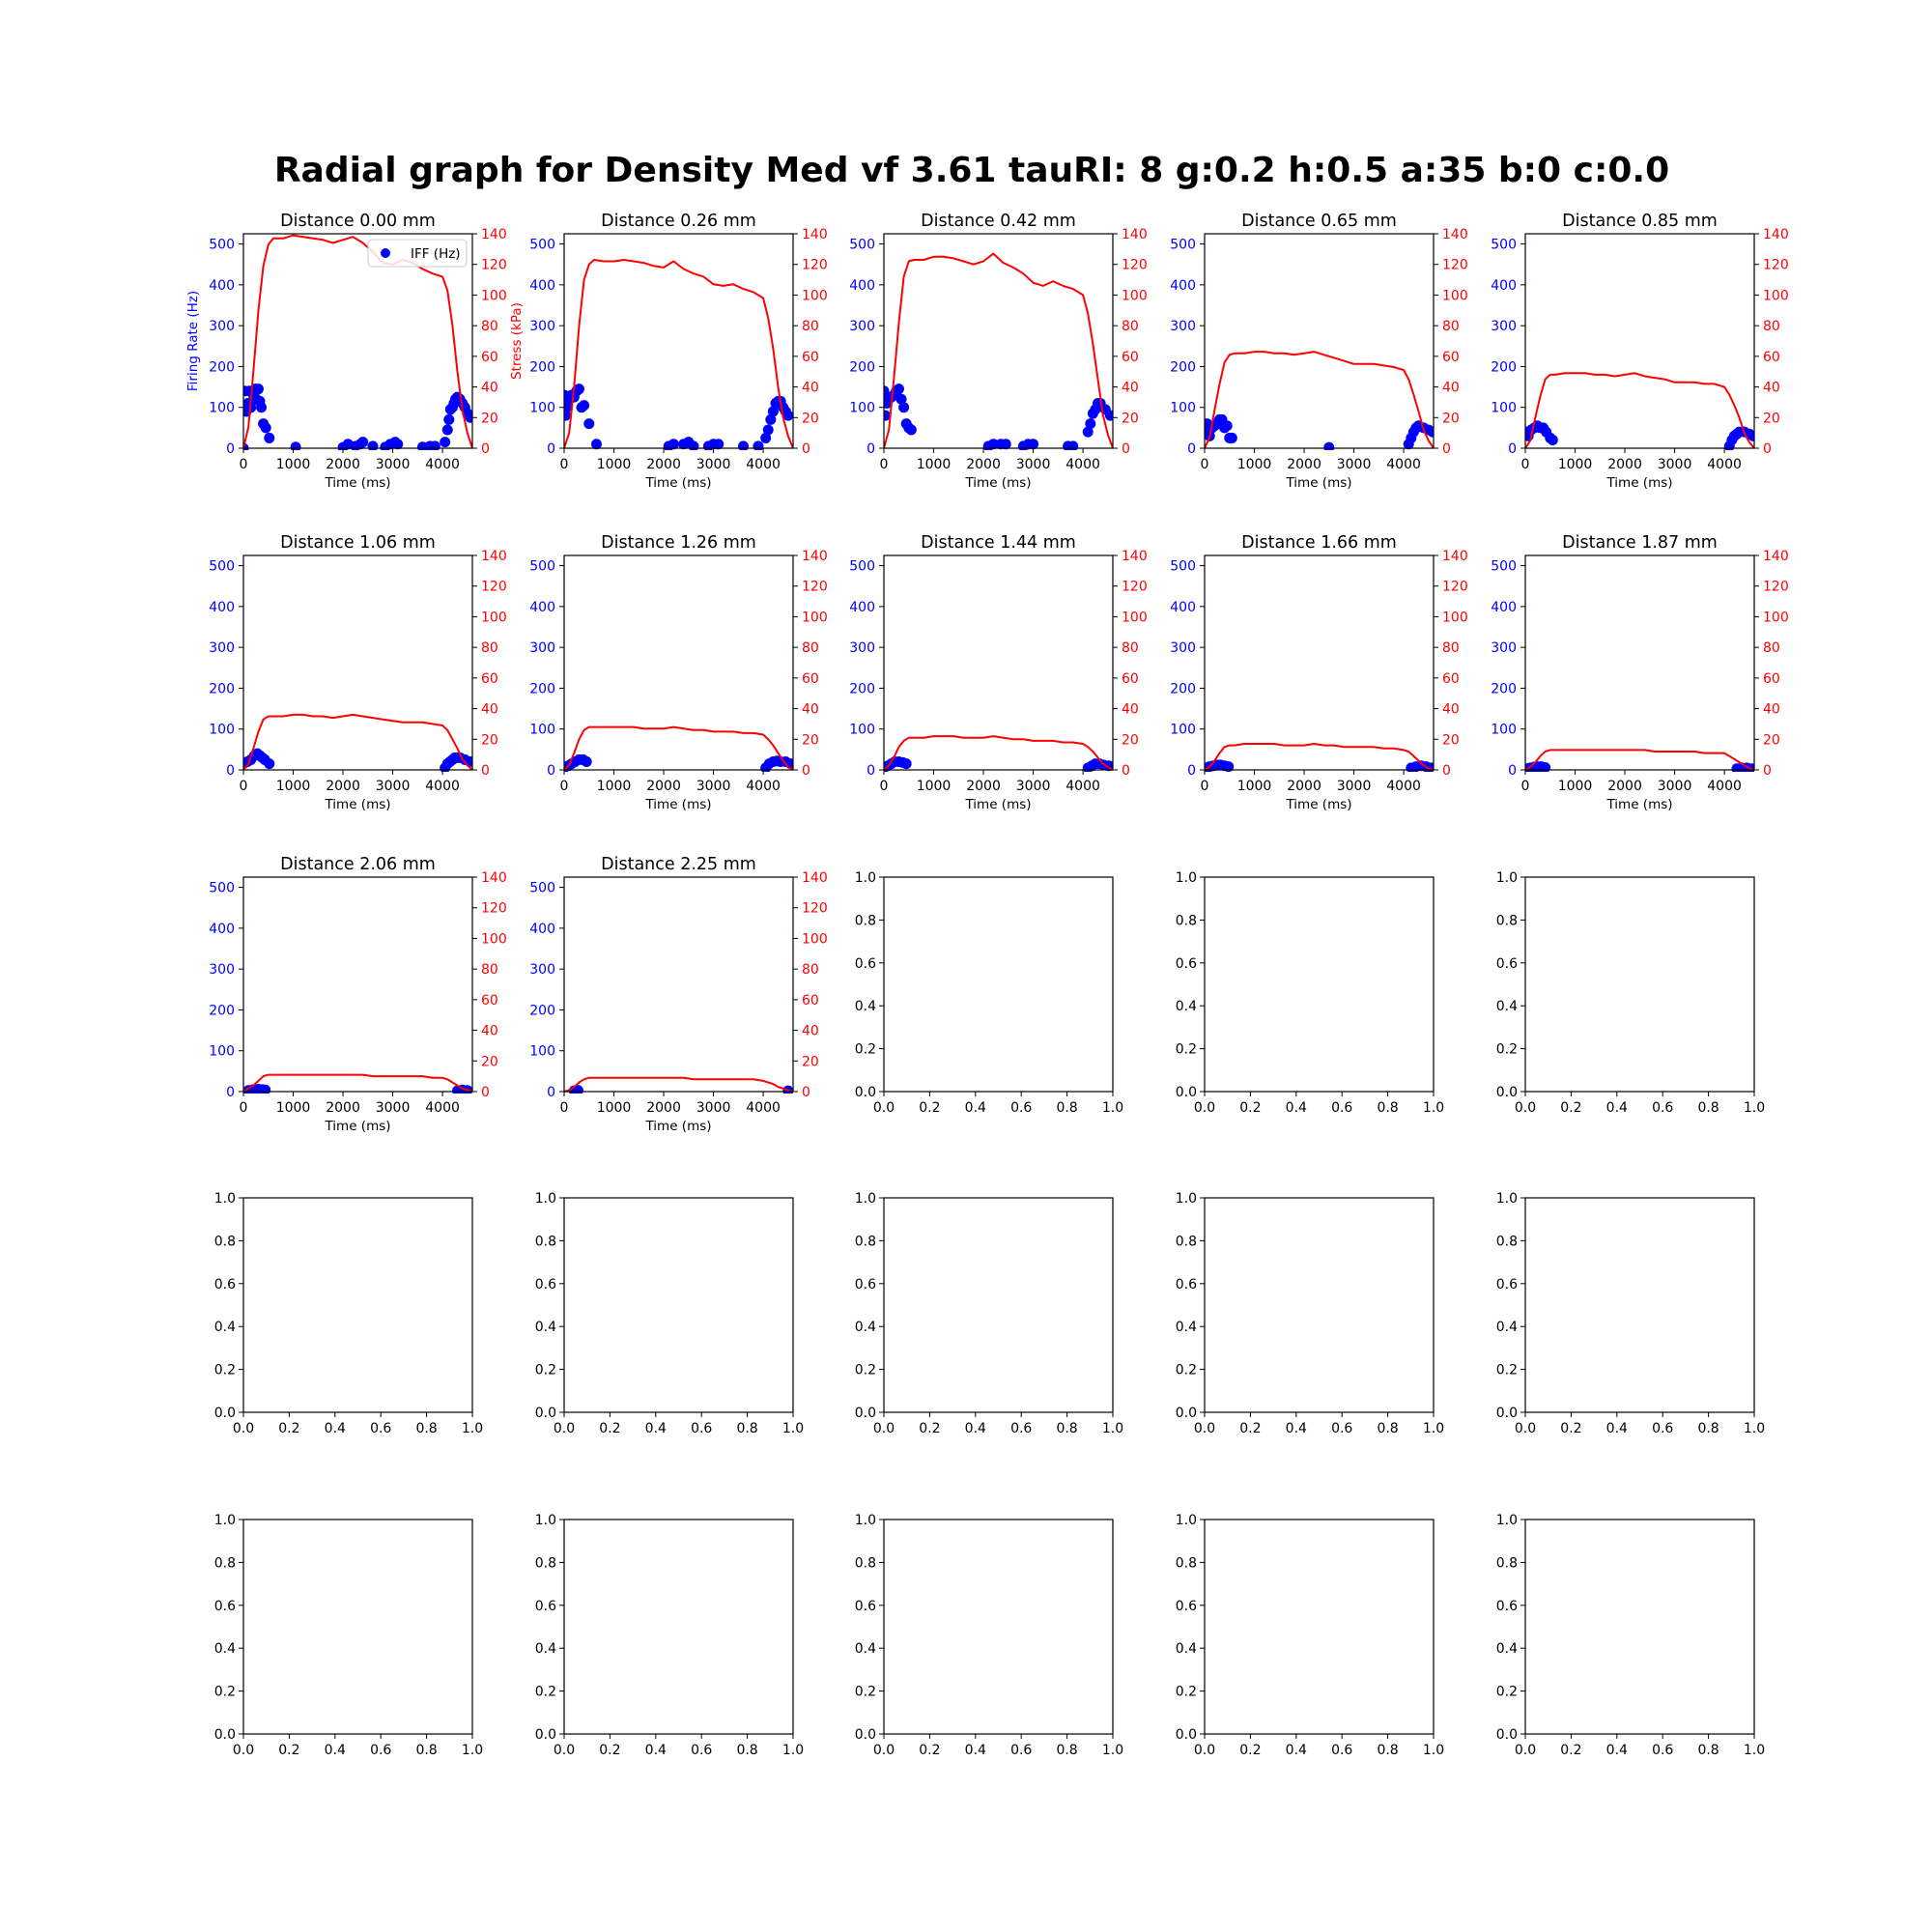 Image resolution: width=1932 pixels, height=1932 pixels. I want to click on right-y-tick-label: 140, so click(815, 556).